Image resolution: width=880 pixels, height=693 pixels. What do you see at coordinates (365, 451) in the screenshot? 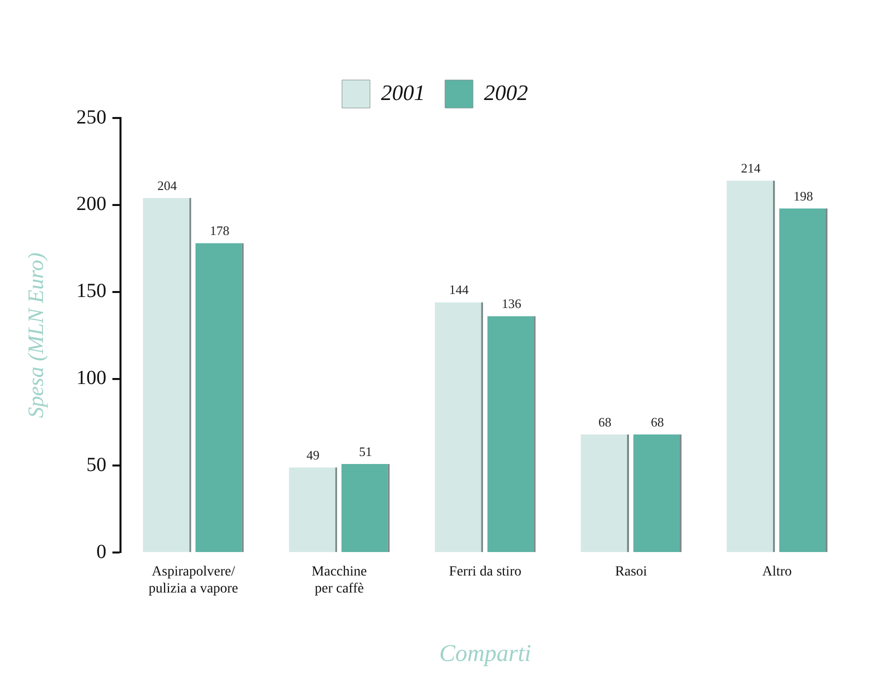
I see `data-label: 51` at bounding box center [365, 451].